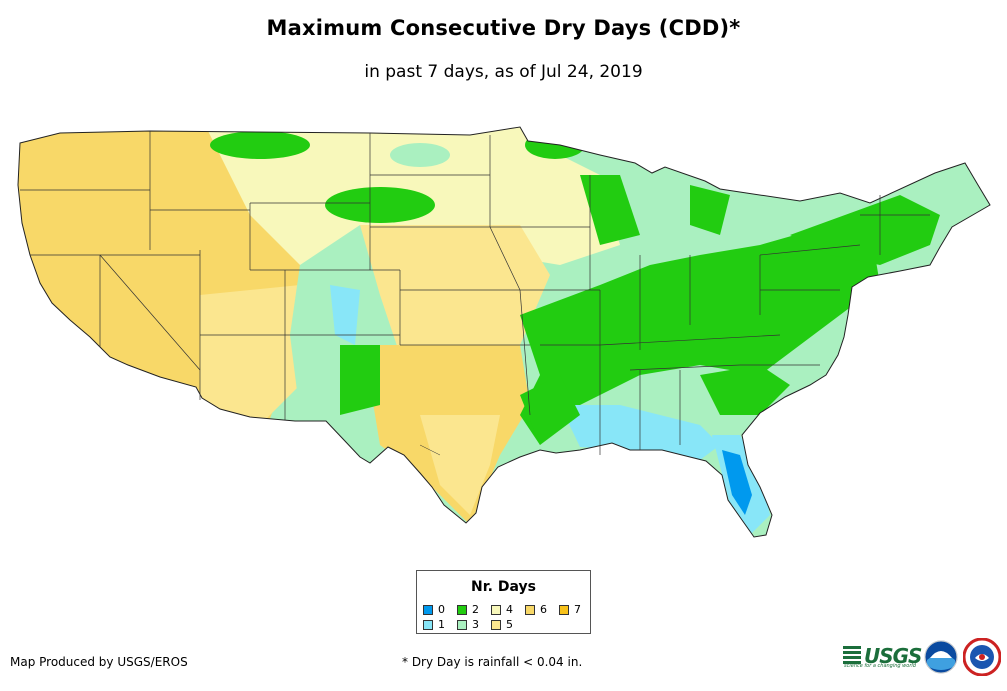 The width and height of the screenshot is (1007, 691). I want to click on legend-label: 6, so click(543, 609).